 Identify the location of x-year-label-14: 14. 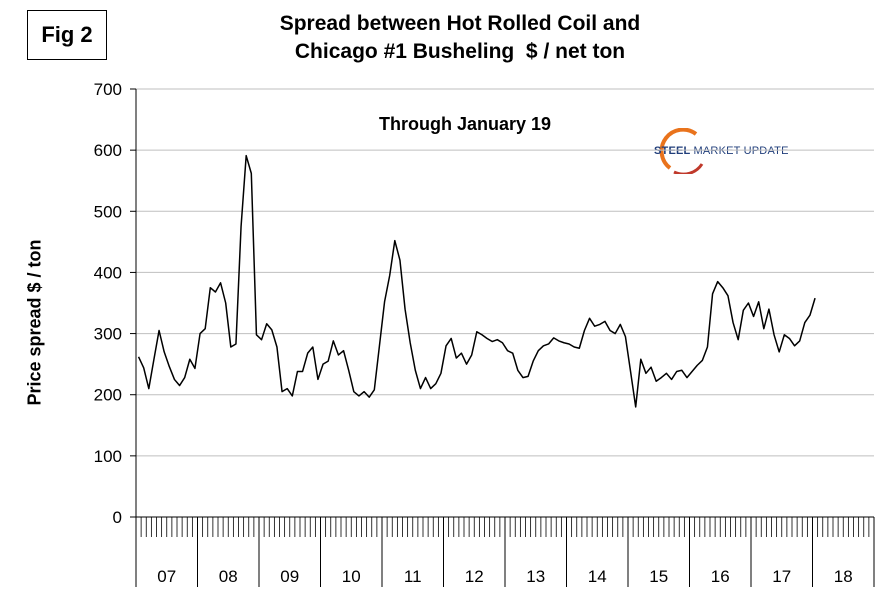
(597, 576).